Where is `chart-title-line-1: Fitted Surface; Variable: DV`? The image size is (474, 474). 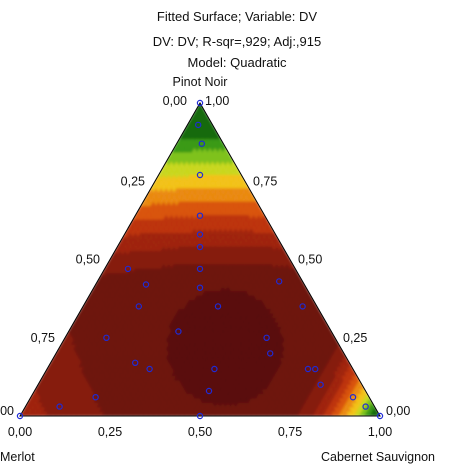
chart-title-line-1: Fitted Surface; Variable: DV is located at coordinates (237, 16).